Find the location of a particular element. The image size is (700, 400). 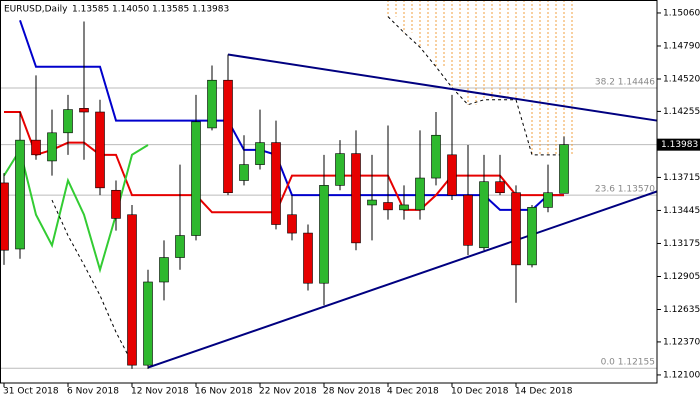

fib-label: 23.6 1.13570 is located at coordinates (625, 190).